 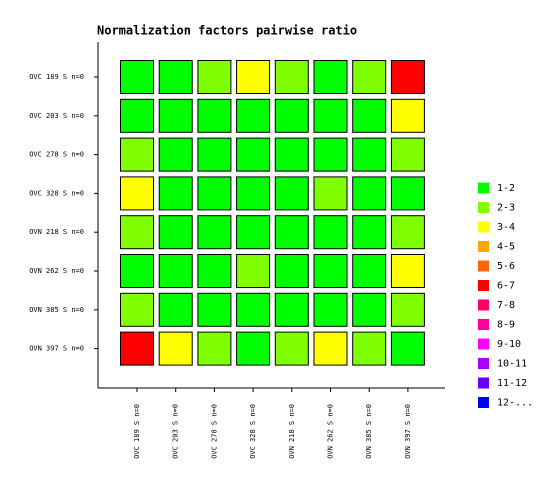 I want to click on x-tick-label: OVN 397 S n=0, so click(x=408, y=431).